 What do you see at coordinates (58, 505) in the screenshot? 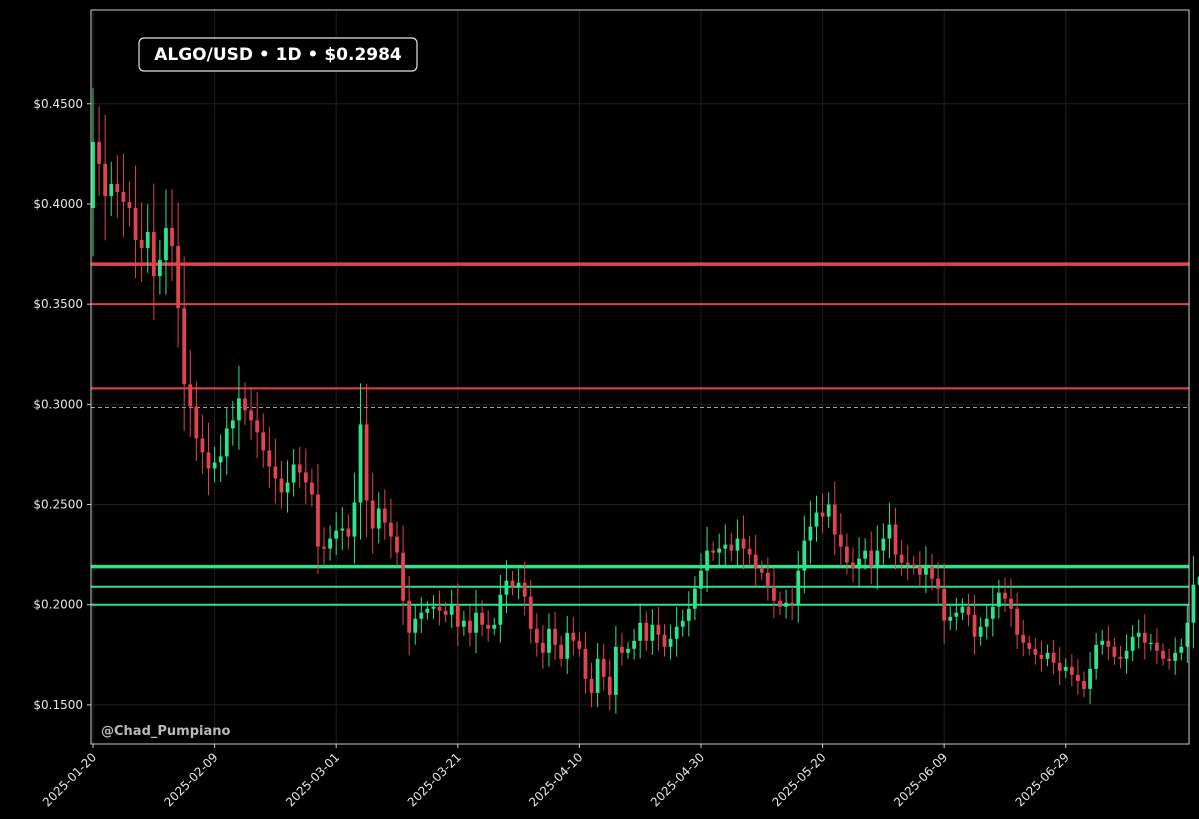
I see `y-tick-label: $0.2500` at bounding box center [58, 505].